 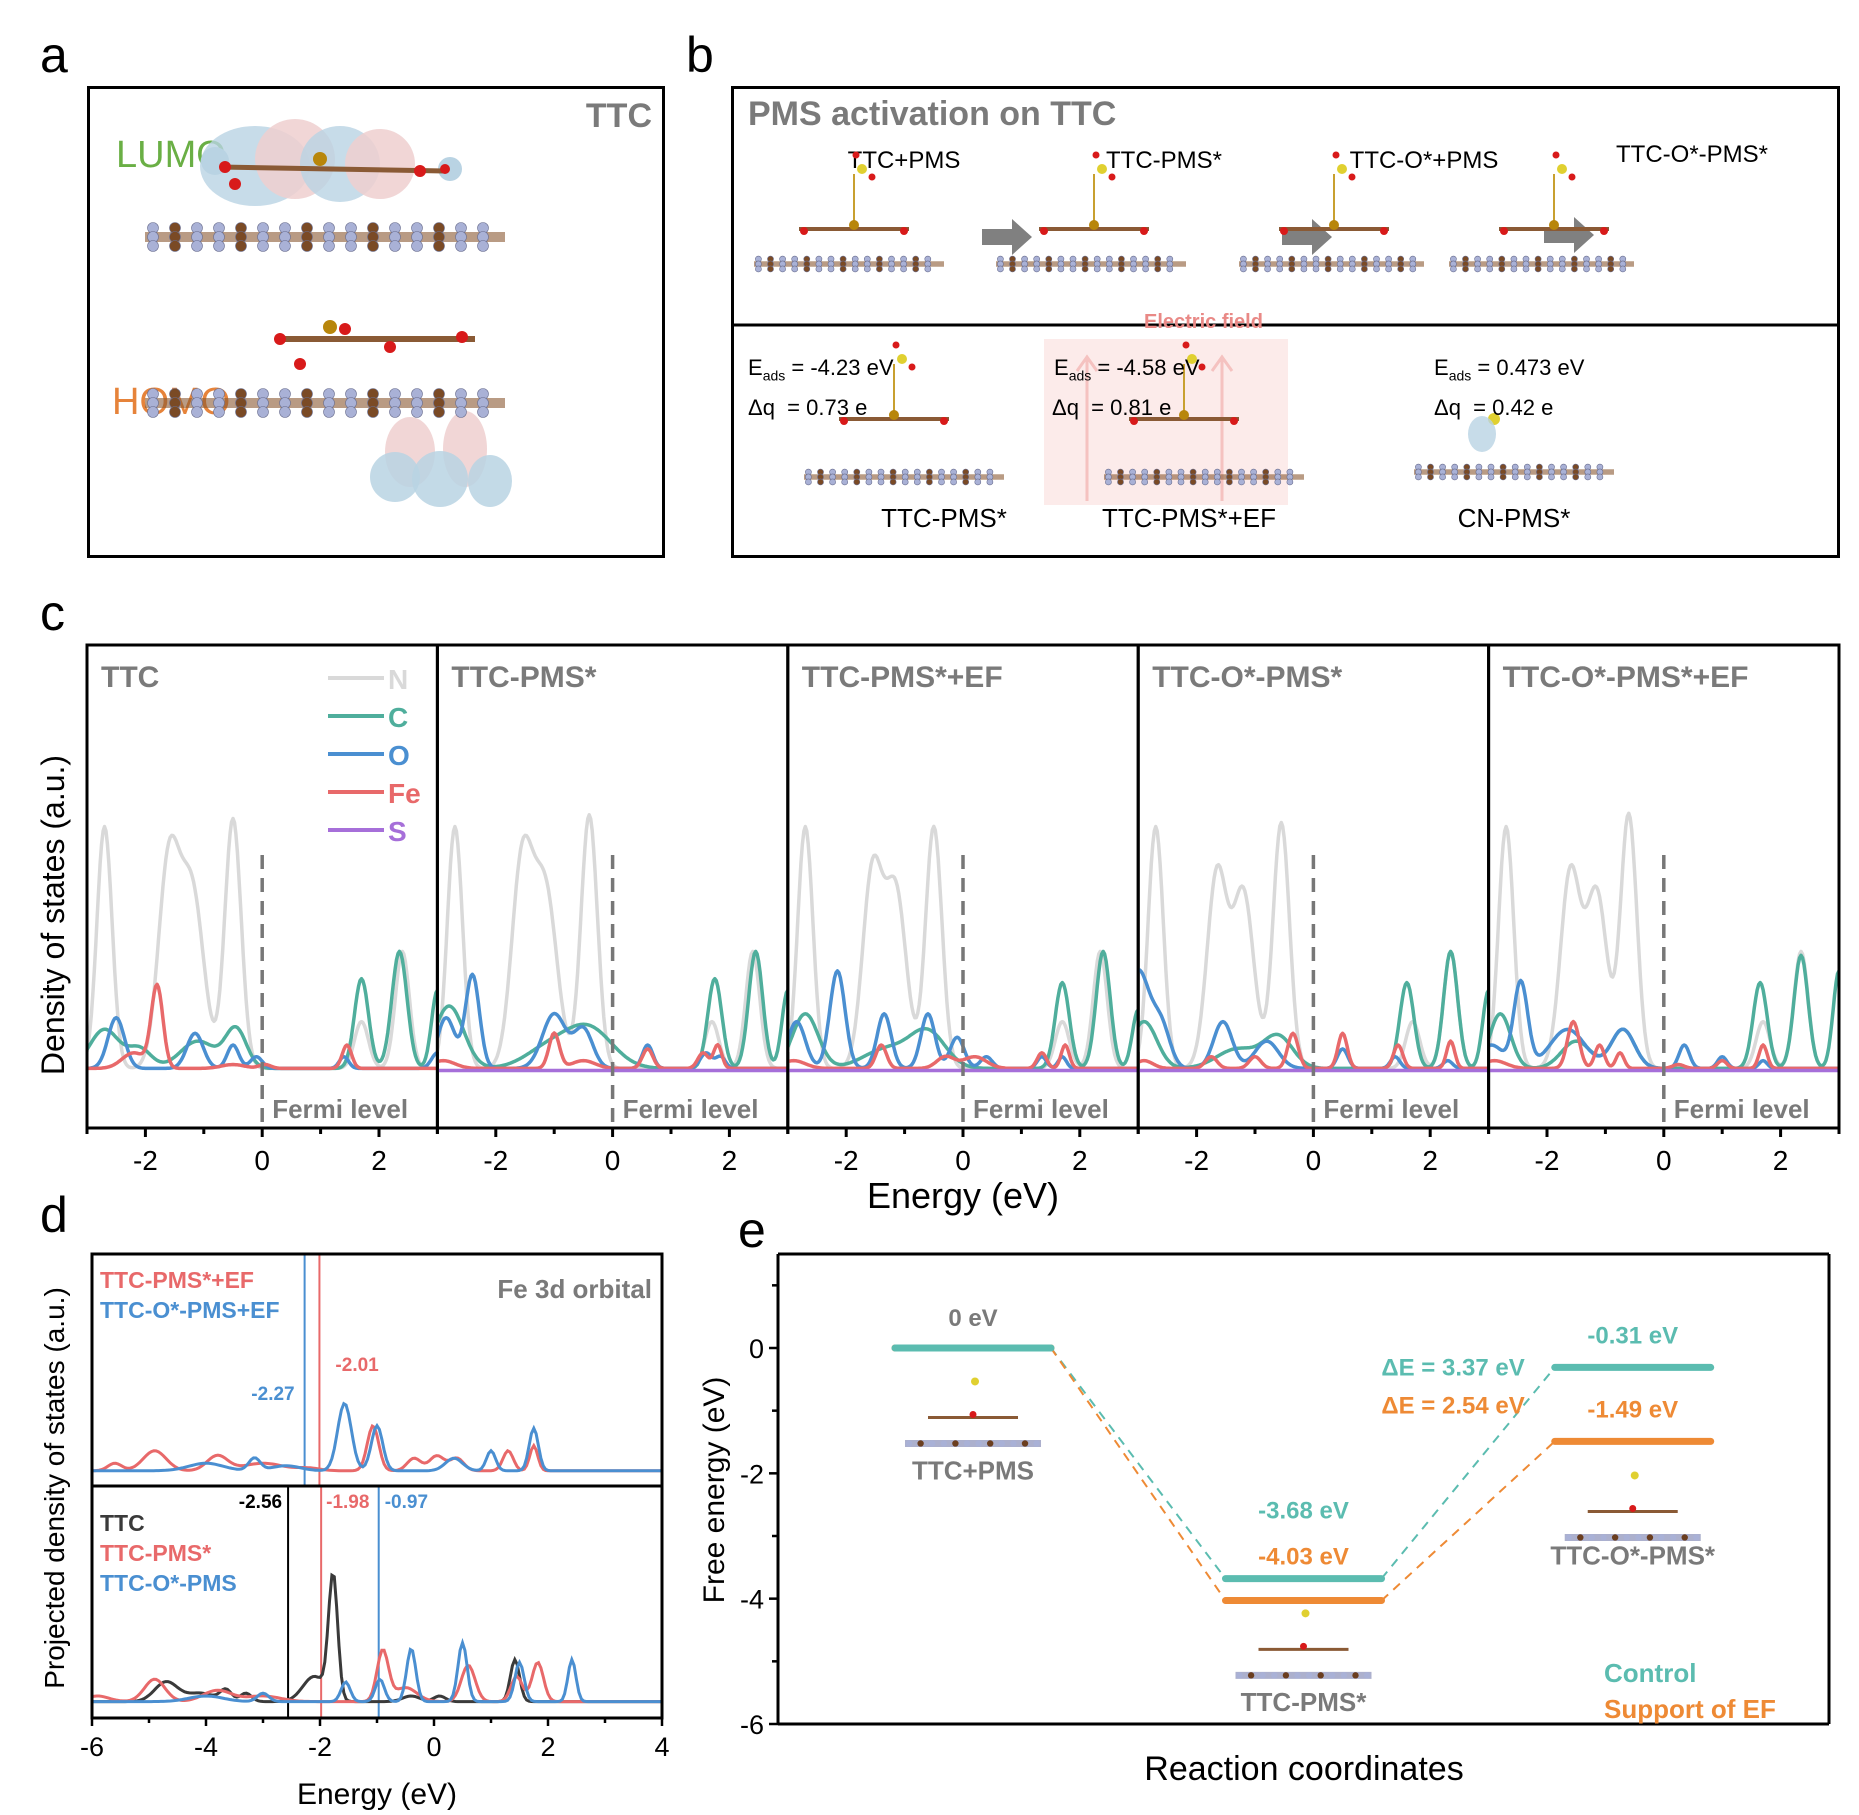 What do you see at coordinates (700, 55) in the screenshot?
I see `panel-label-b: b` at bounding box center [700, 55].